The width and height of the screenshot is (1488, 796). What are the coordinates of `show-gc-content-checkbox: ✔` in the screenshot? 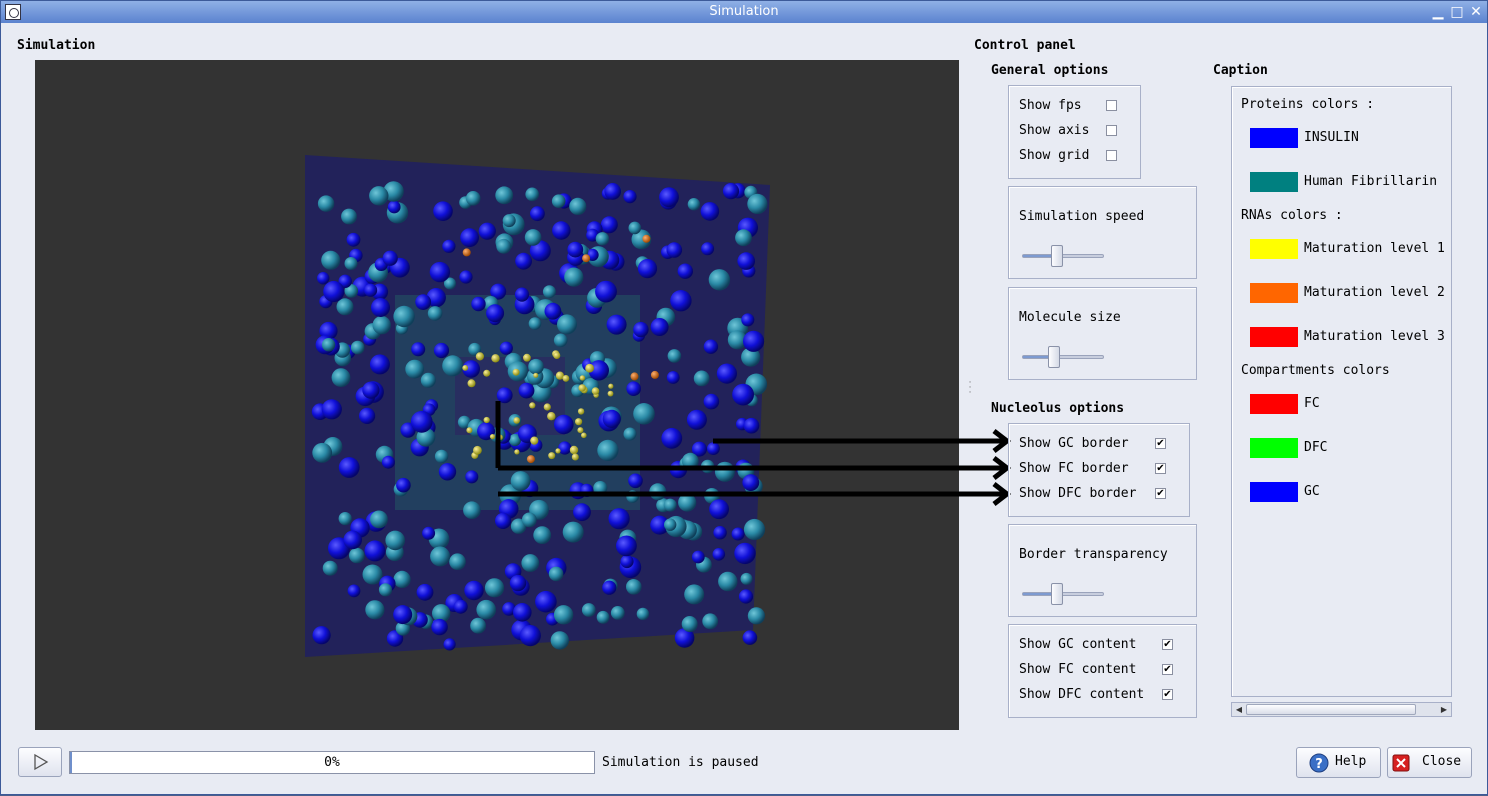 It's located at (1167, 644).